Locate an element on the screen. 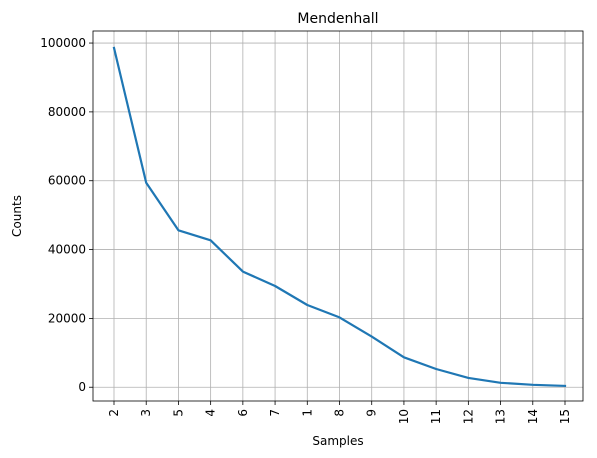 The width and height of the screenshot is (597, 458). y-tick-label: 0 is located at coordinates (82, 387).